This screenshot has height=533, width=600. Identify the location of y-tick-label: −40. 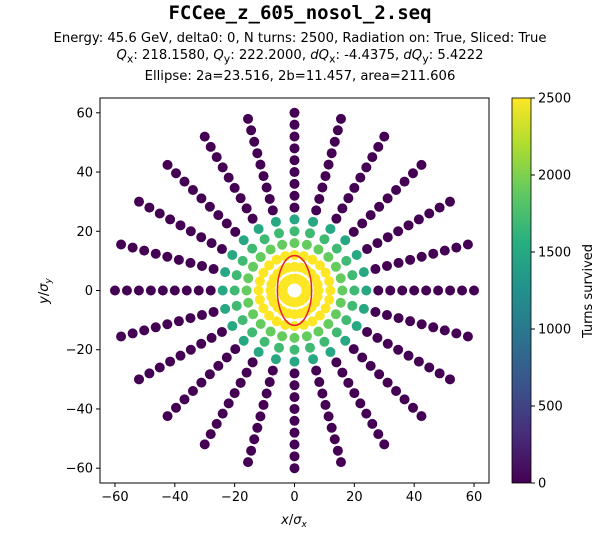
(79, 409).